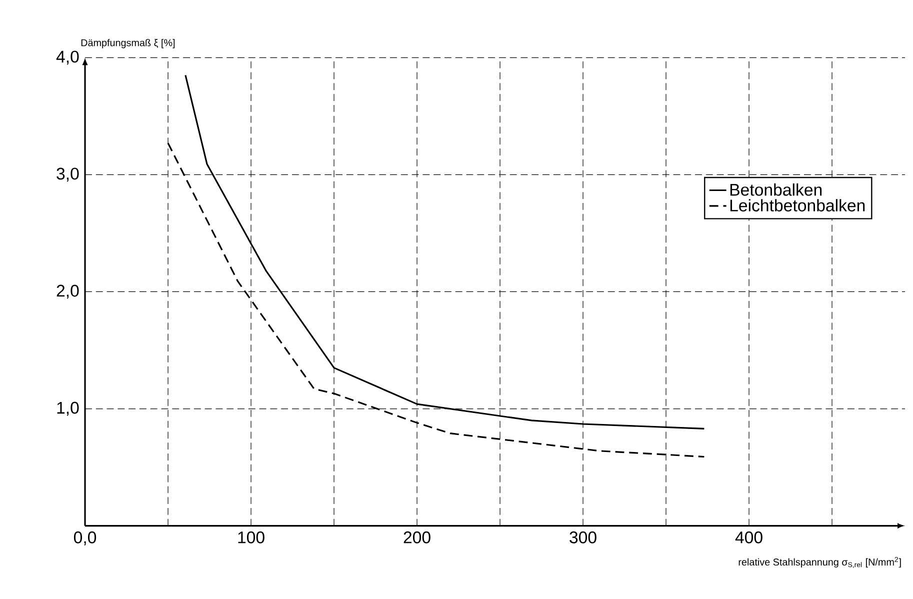 The width and height of the screenshot is (913, 599). Describe the element at coordinates (748, 537) in the screenshot. I see `x-tick-label: 400` at that location.